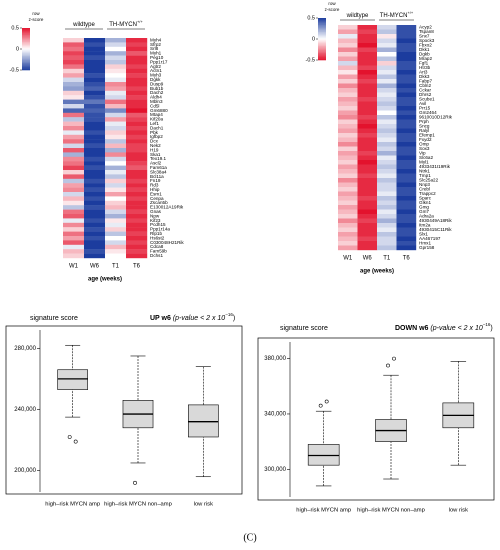 Image resolution: width=500 pixels, height=550 pixels. I want to click on y-tick-label: 200,000, so click(25, 471).